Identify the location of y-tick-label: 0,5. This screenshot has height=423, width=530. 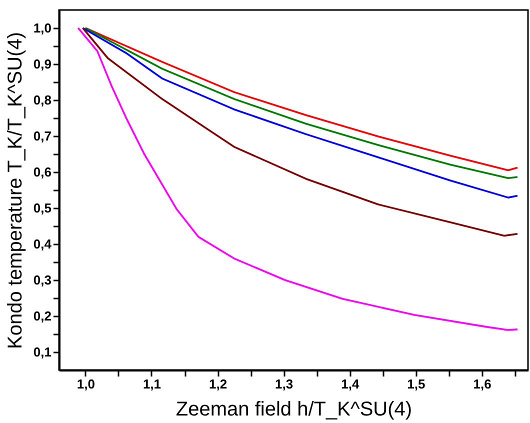
(42, 208).